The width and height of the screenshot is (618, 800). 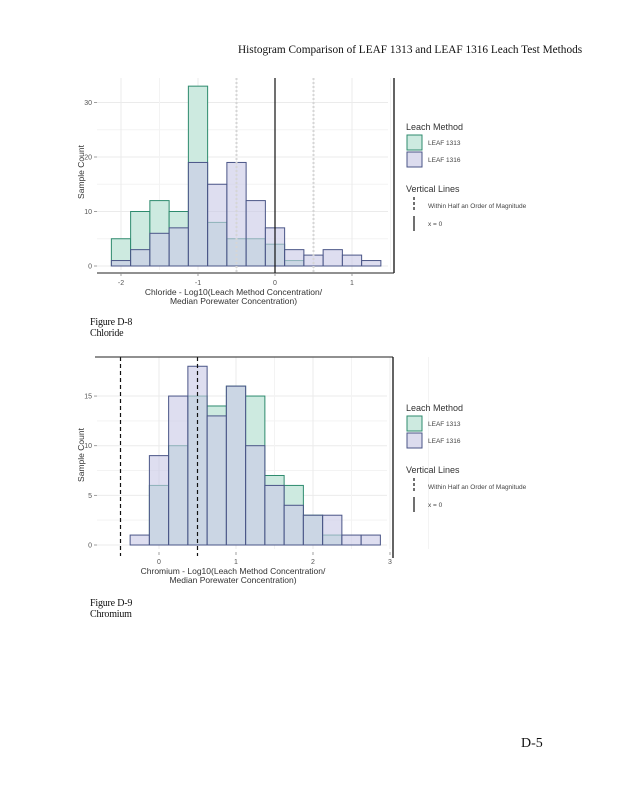 I want to click on y-tick-label: 20, so click(x=88, y=158).